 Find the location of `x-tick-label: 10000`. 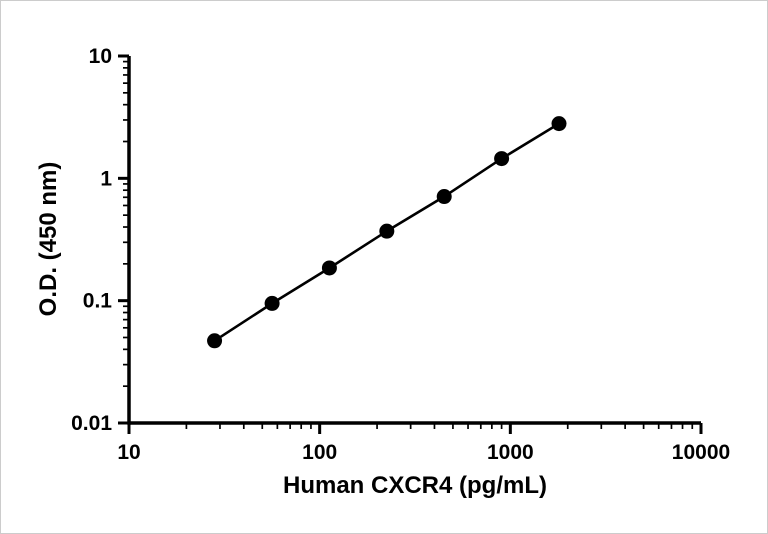

x-tick-label: 10000 is located at coordinates (701, 452).